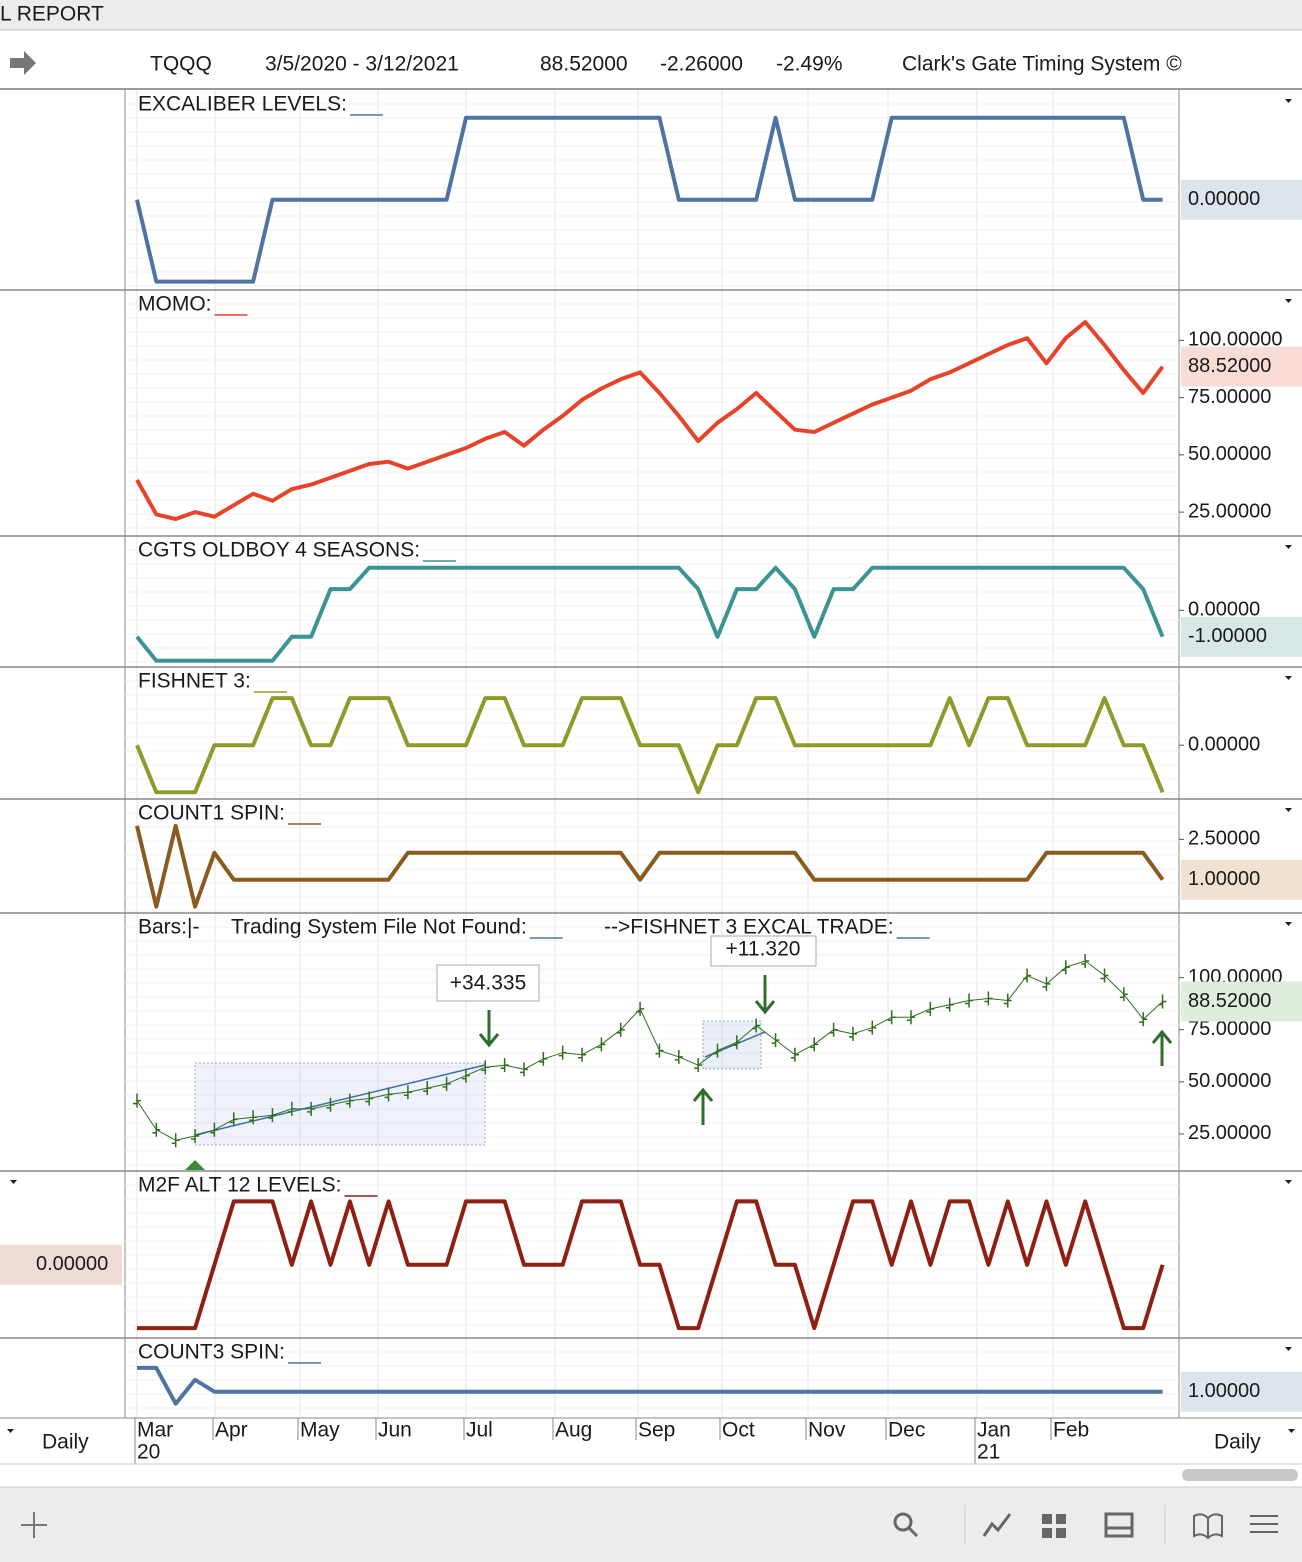  Describe the element at coordinates (1047, 1519) in the screenshot. I see `grid-button` at that location.